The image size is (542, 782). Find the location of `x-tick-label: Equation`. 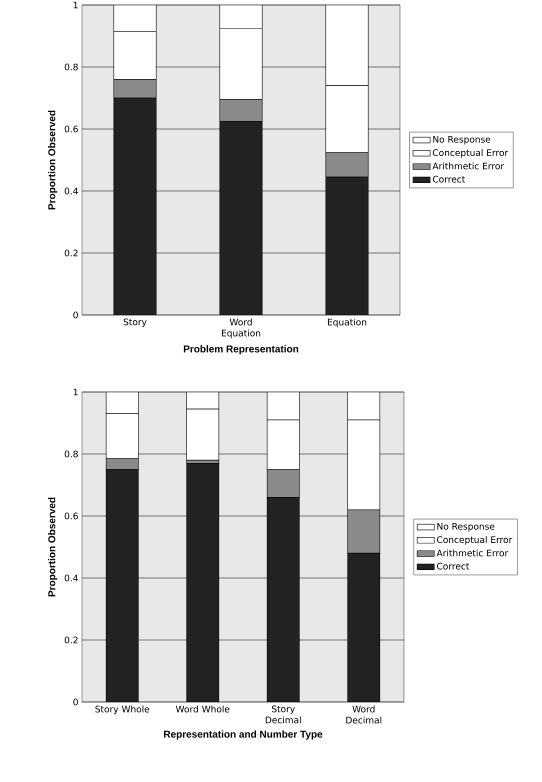

x-tick-label: Equation is located at coordinates (347, 323).